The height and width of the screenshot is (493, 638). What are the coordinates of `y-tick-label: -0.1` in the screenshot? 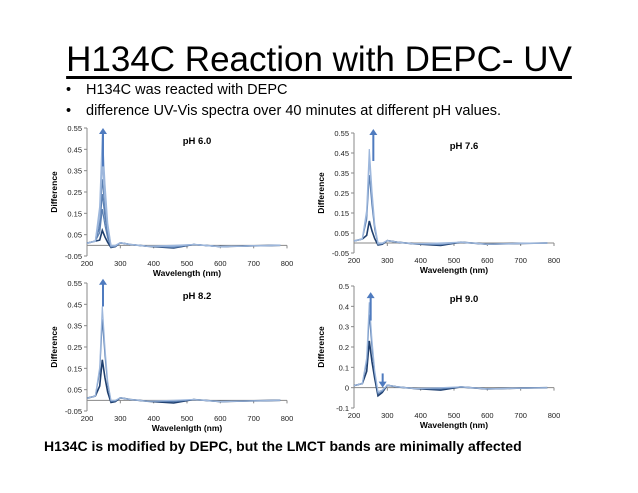 It's located at (342, 408).